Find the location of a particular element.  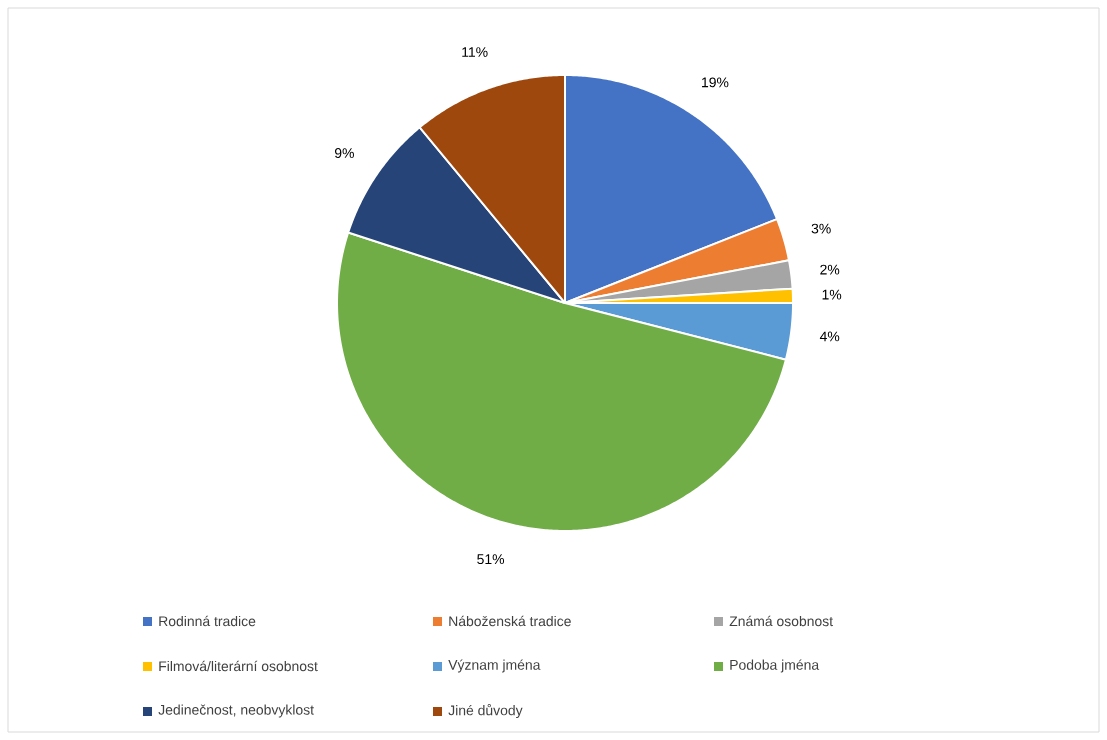

data-label: 11% is located at coordinates (475, 52).